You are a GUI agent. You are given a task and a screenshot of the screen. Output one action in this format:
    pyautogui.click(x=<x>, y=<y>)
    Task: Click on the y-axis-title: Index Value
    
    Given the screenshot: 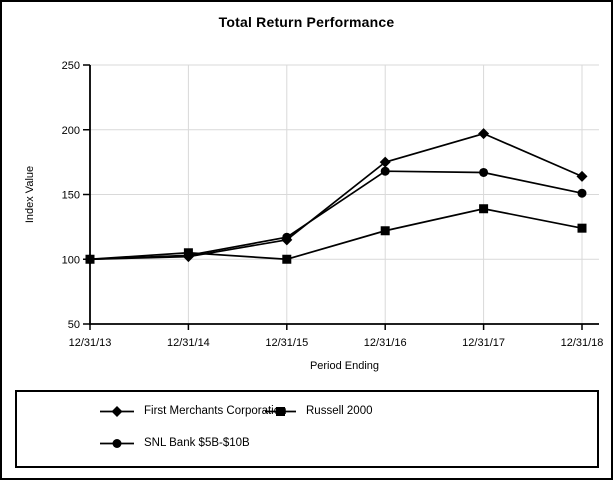 What is the action you would take?
    pyautogui.click(x=30, y=194)
    